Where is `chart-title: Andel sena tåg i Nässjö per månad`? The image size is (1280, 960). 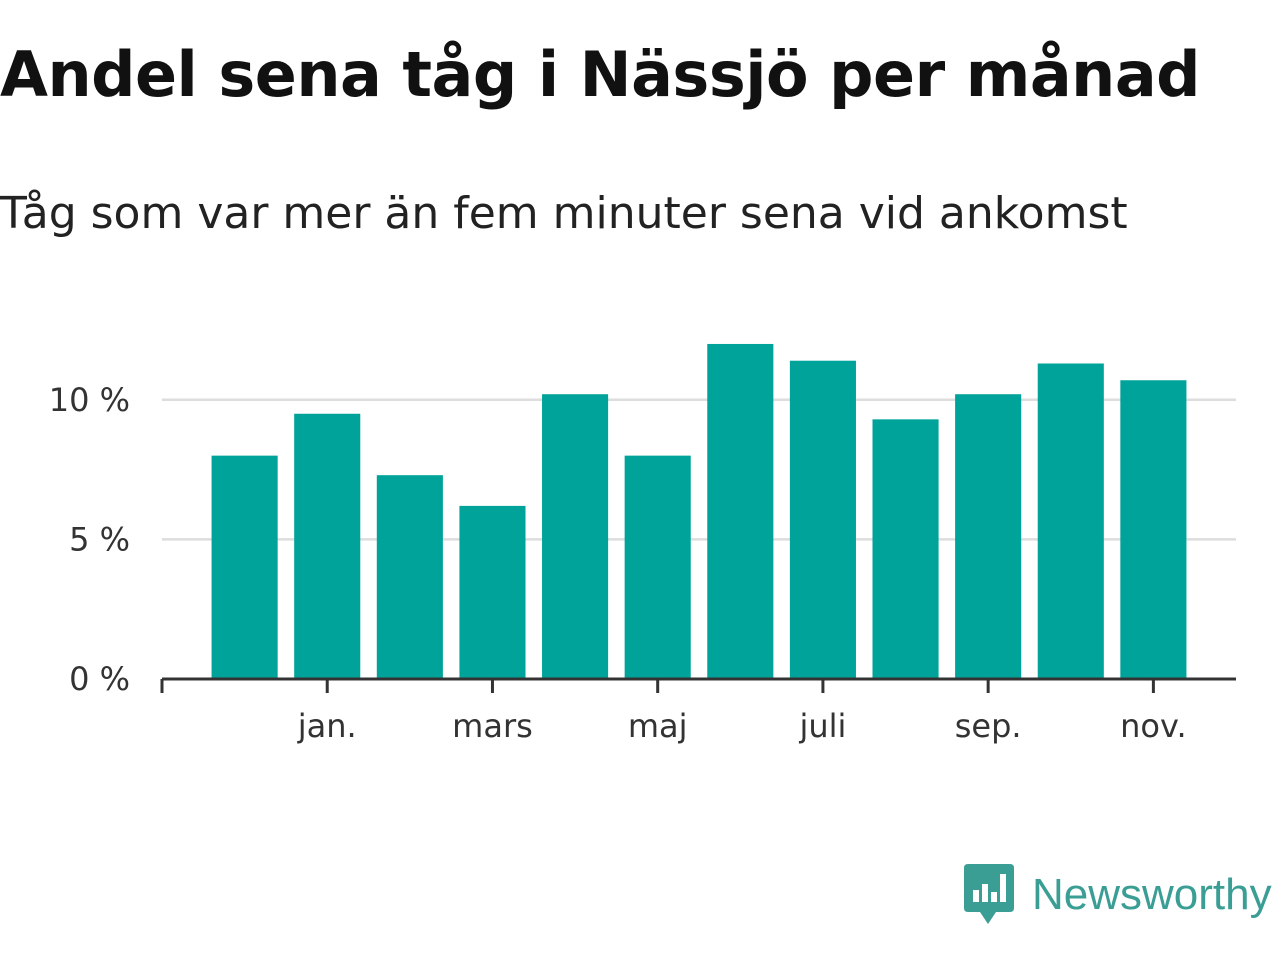
chart-title: Andel sena tåg i Nässjö per månad is located at coordinates (600, 74).